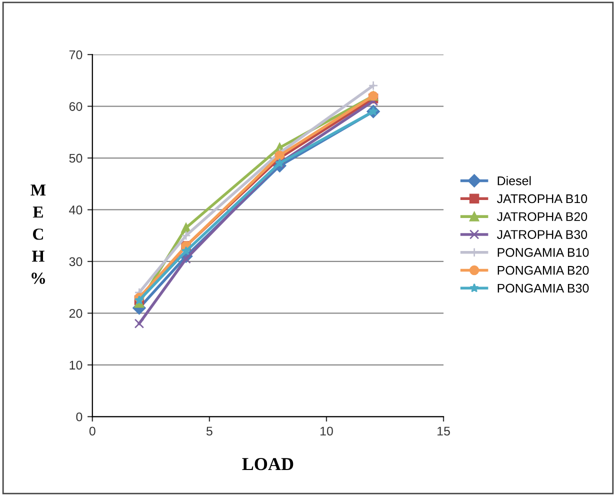  What do you see at coordinates (543, 288) in the screenshot?
I see `legend-label: PONGAMIA B30` at bounding box center [543, 288].